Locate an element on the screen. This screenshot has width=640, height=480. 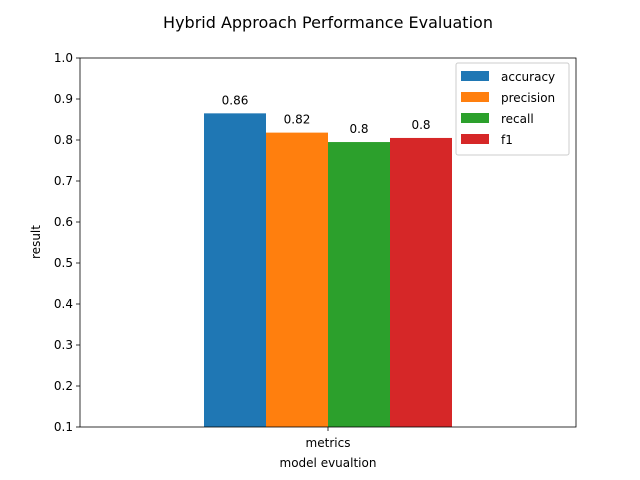
legend-swatch-f1 is located at coordinates (475, 139).